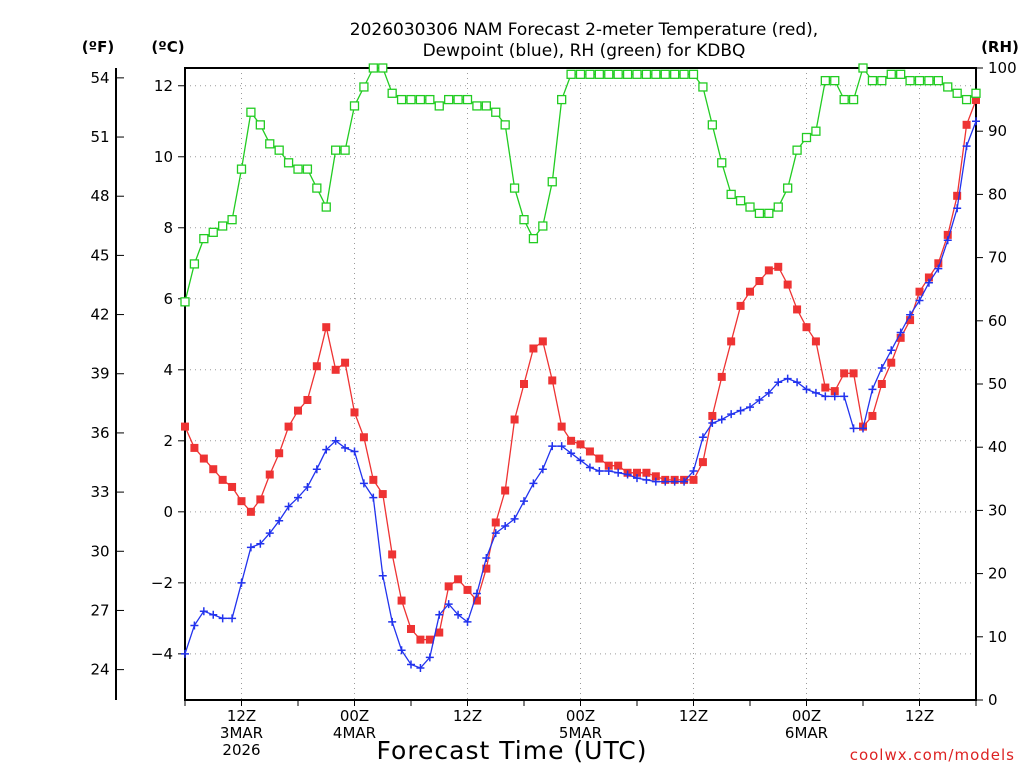 Image resolution: width=1024 pixels, height=768 pixels. Describe the element at coordinates (997, 510) in the screenshot. I see `rh-tick-label: 30` at that location.